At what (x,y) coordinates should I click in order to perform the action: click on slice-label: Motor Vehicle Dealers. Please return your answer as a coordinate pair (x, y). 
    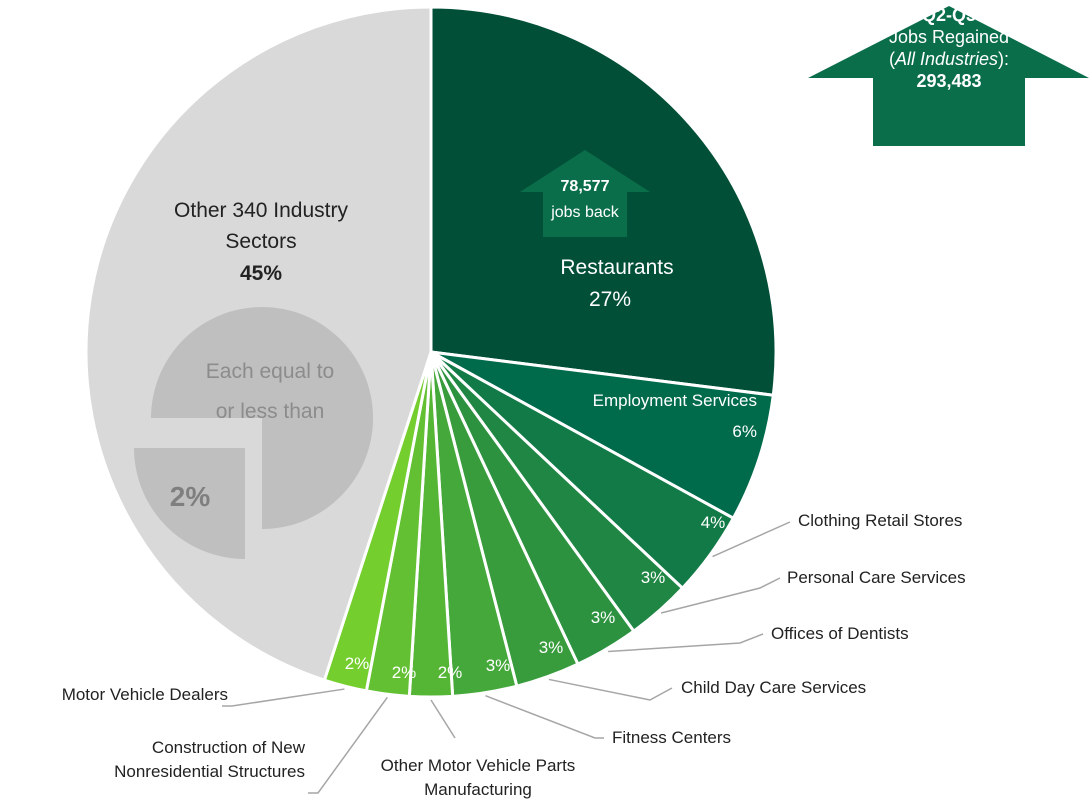
    Looking at the image, I should click on (144, 694).